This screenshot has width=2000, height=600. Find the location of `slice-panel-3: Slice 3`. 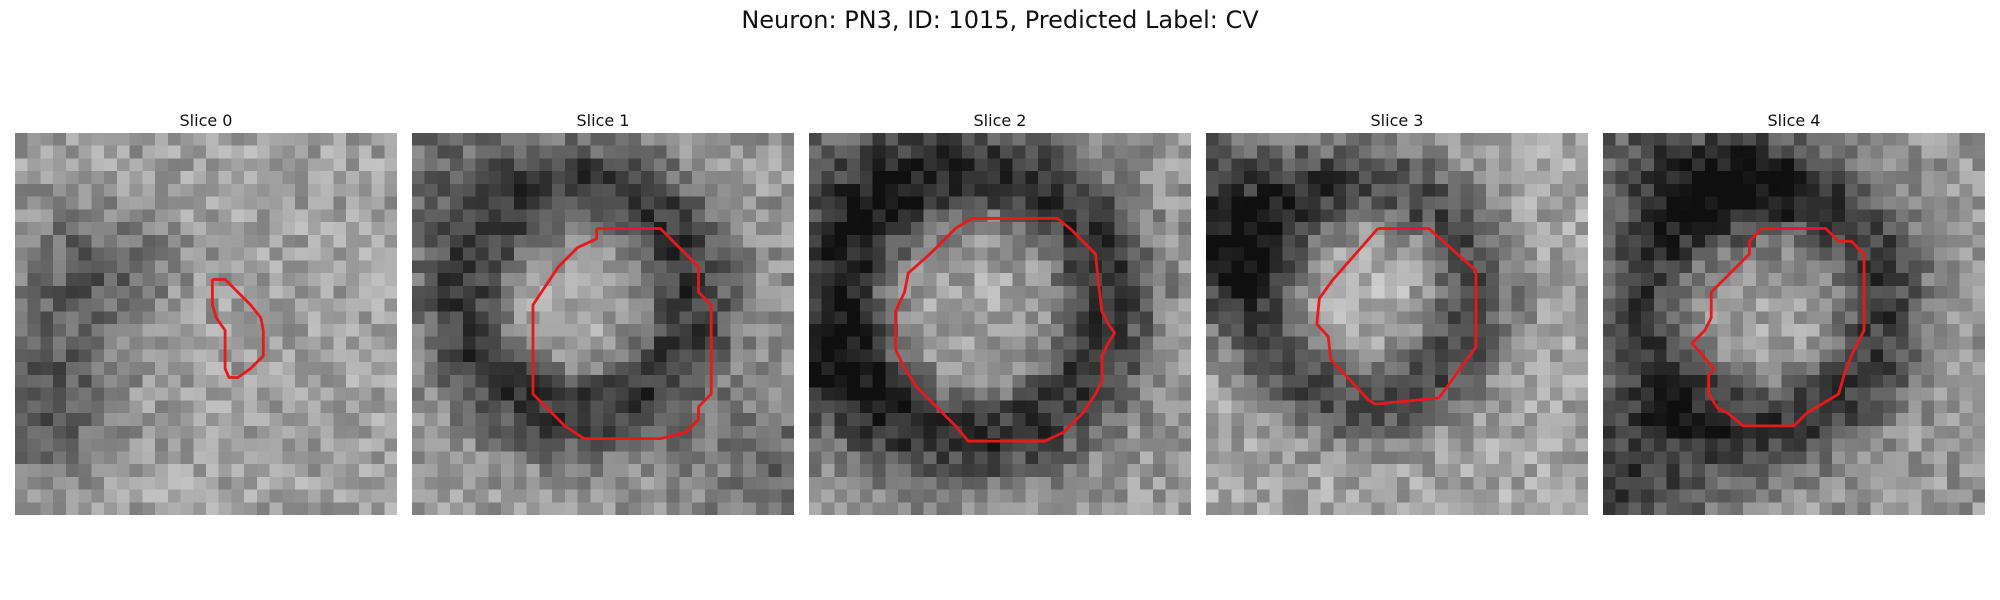

slice-panel-3: Slice 3 is located at coordinates (1397, 312).